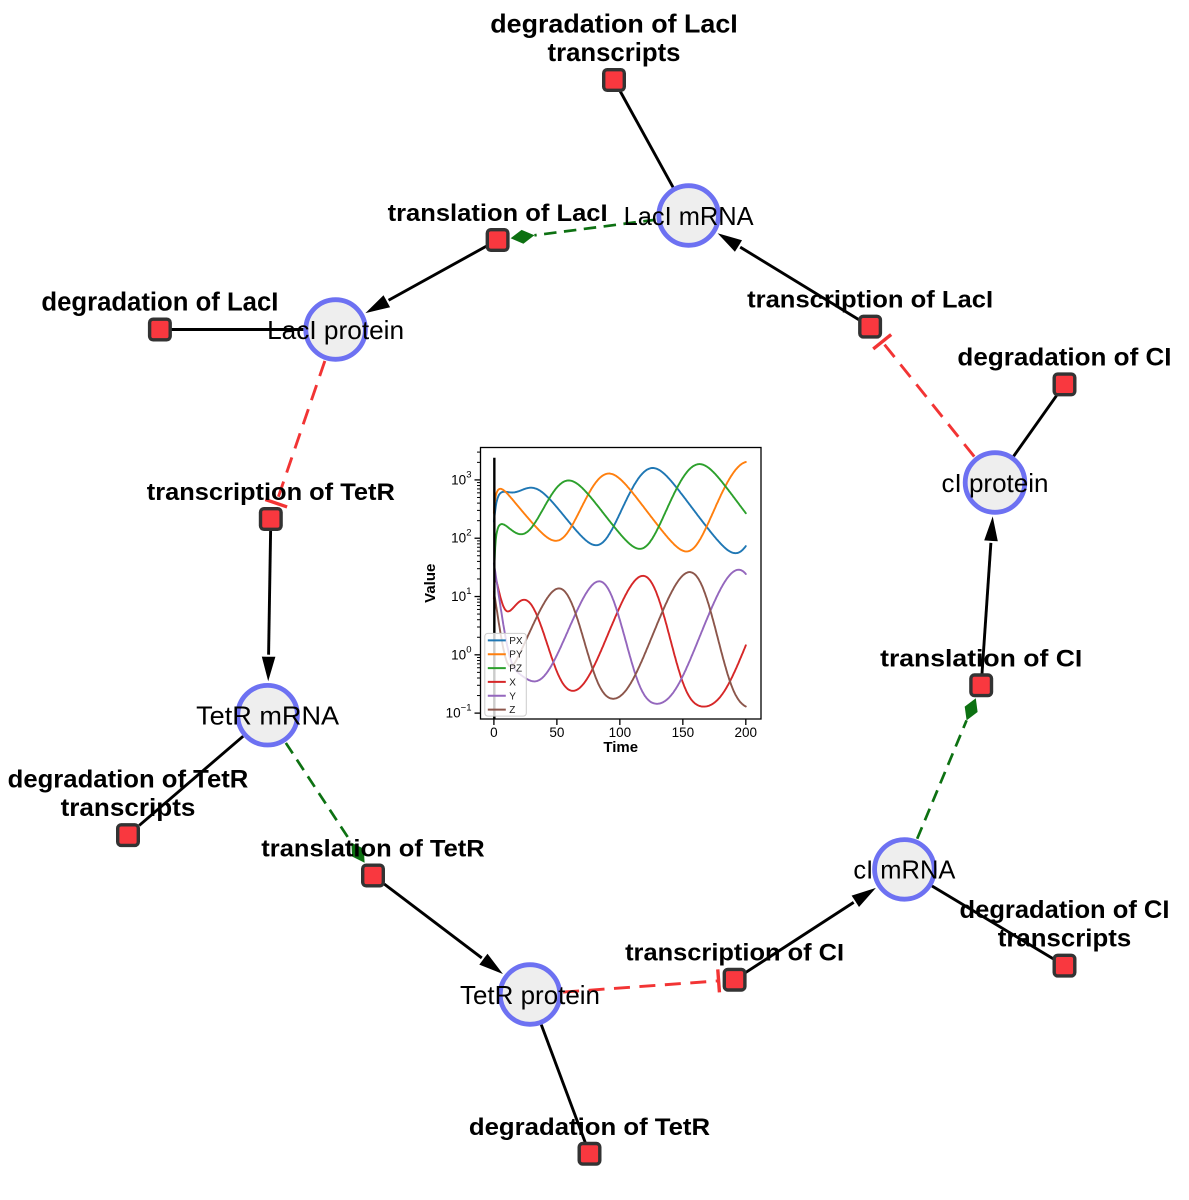 This screenshot has height=1200, width=1189. I want to click on reaction-label-deg_cI-line0: degradation of CI, so click(1064, 357).